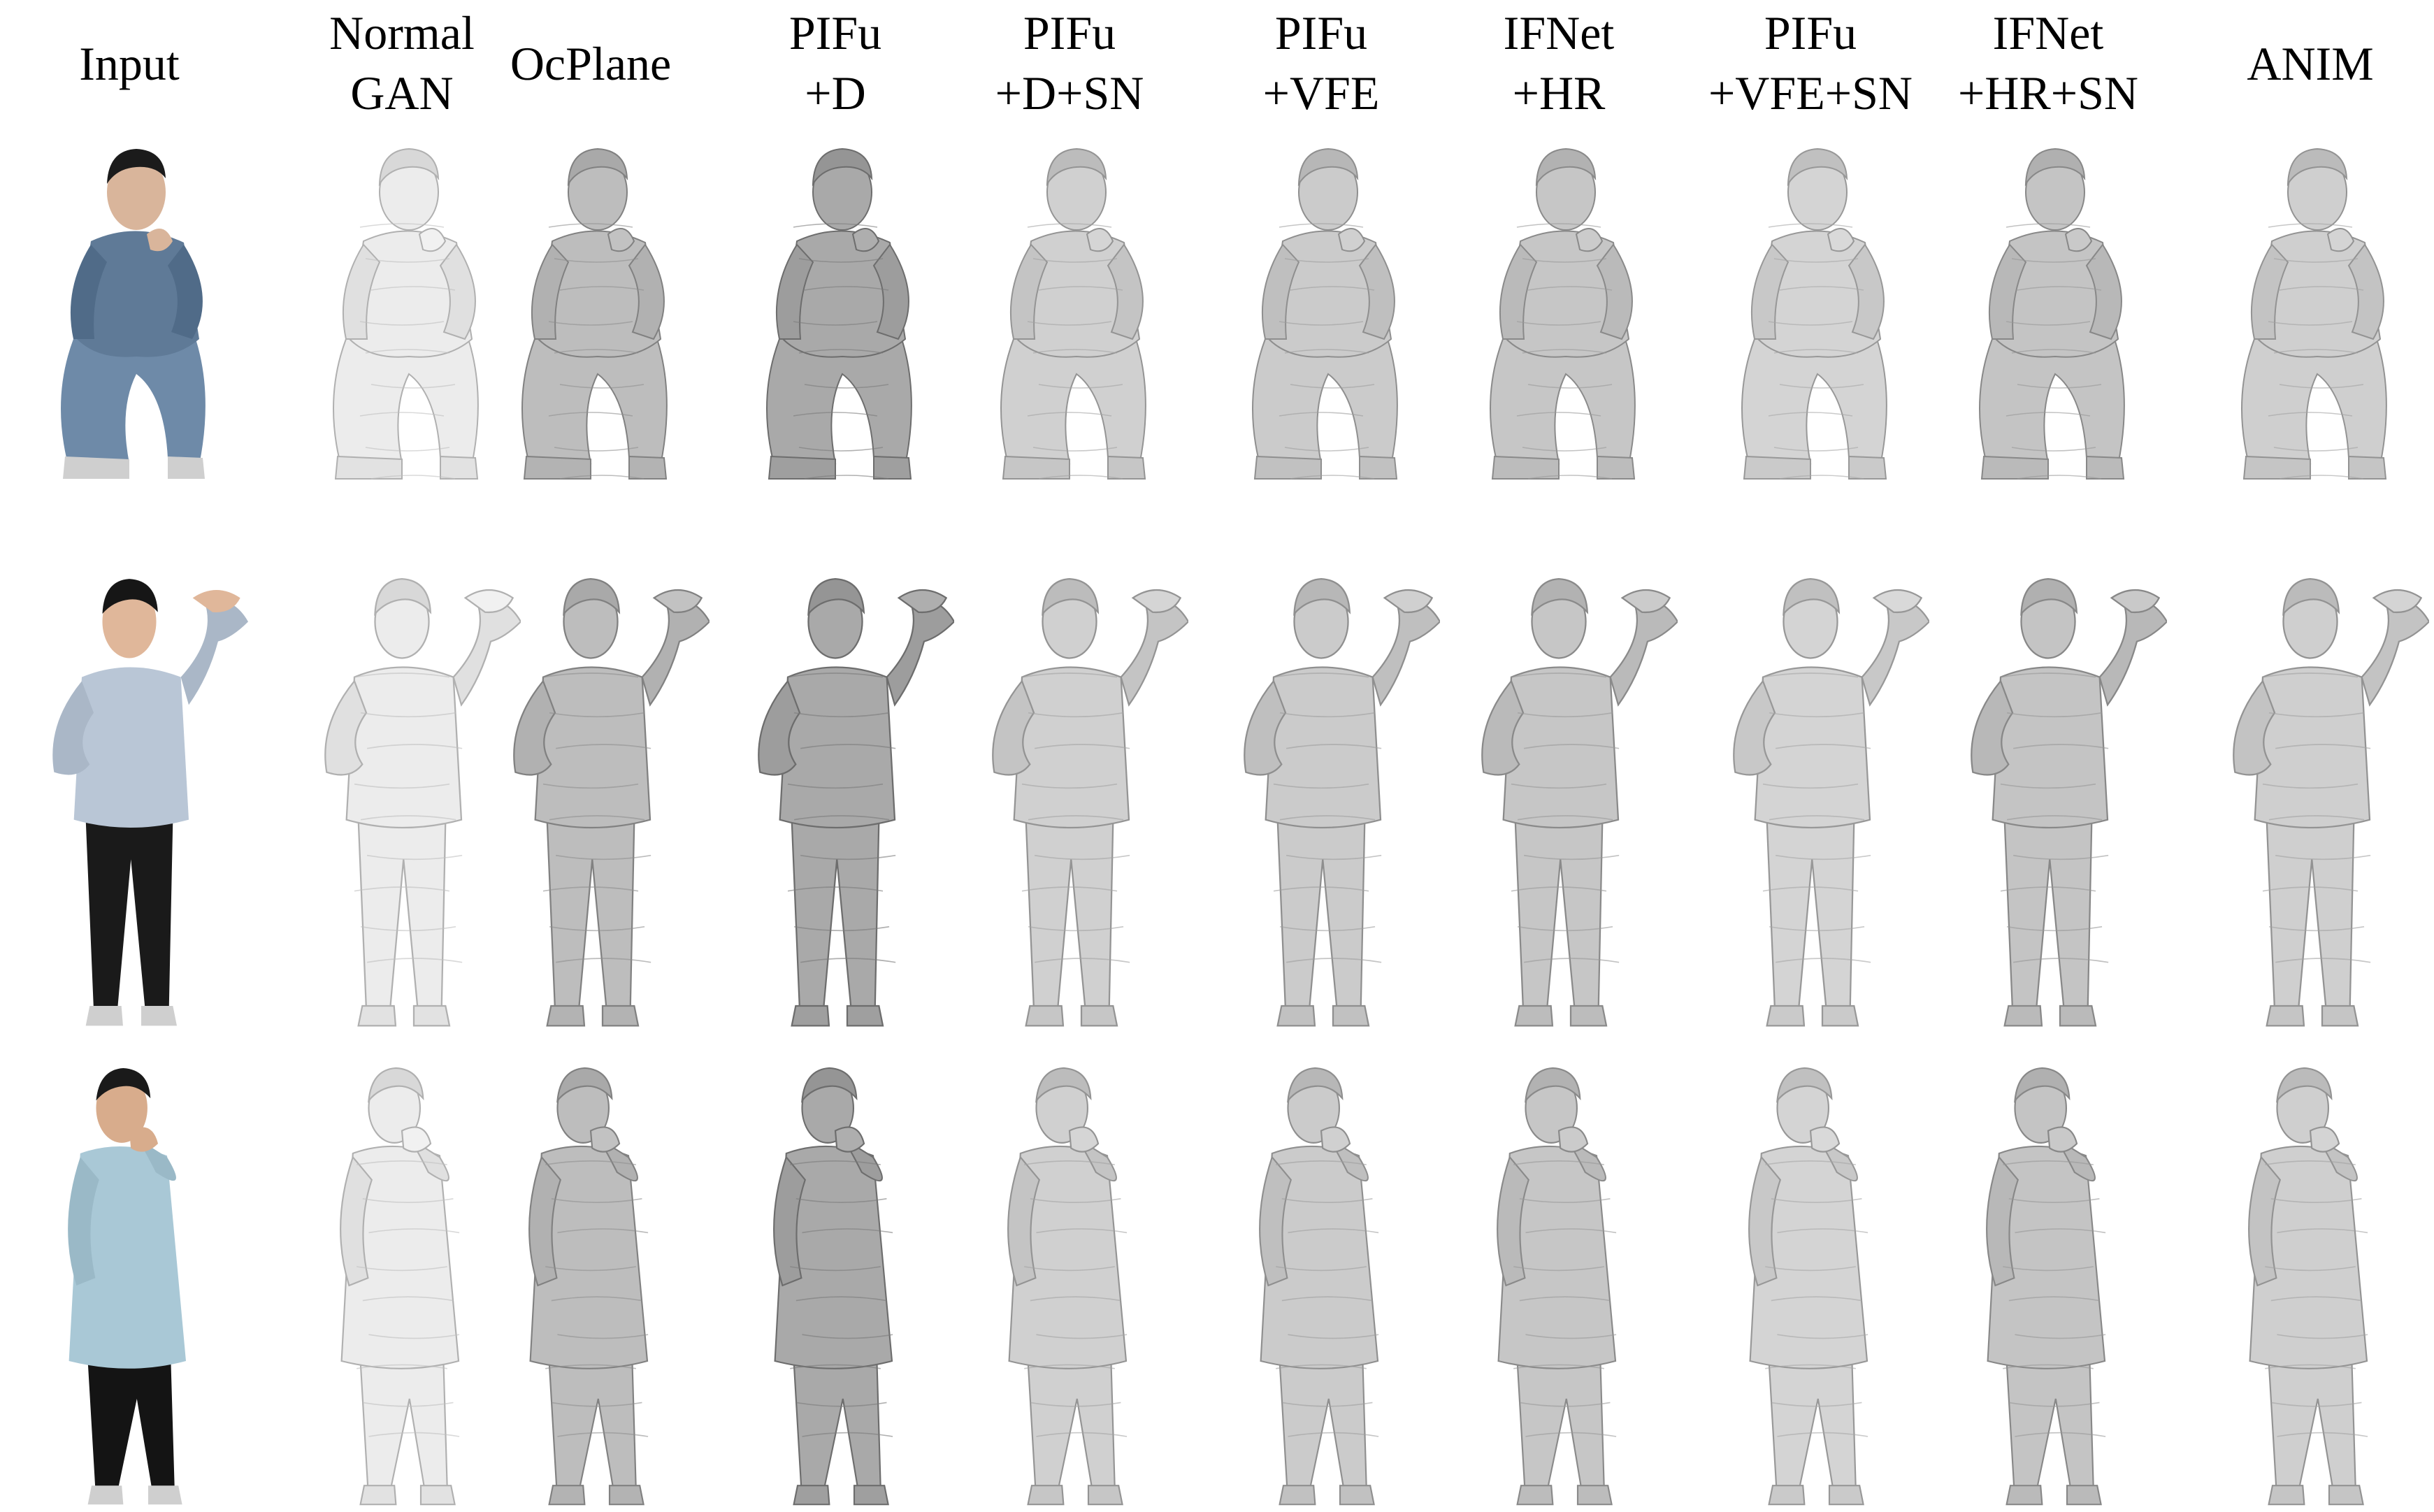 This screenshot has width=2434, height=1512. Describe the element at coordinates (1810, 32) in the screenshot. I see `column-header-line: PIFu` at that location.